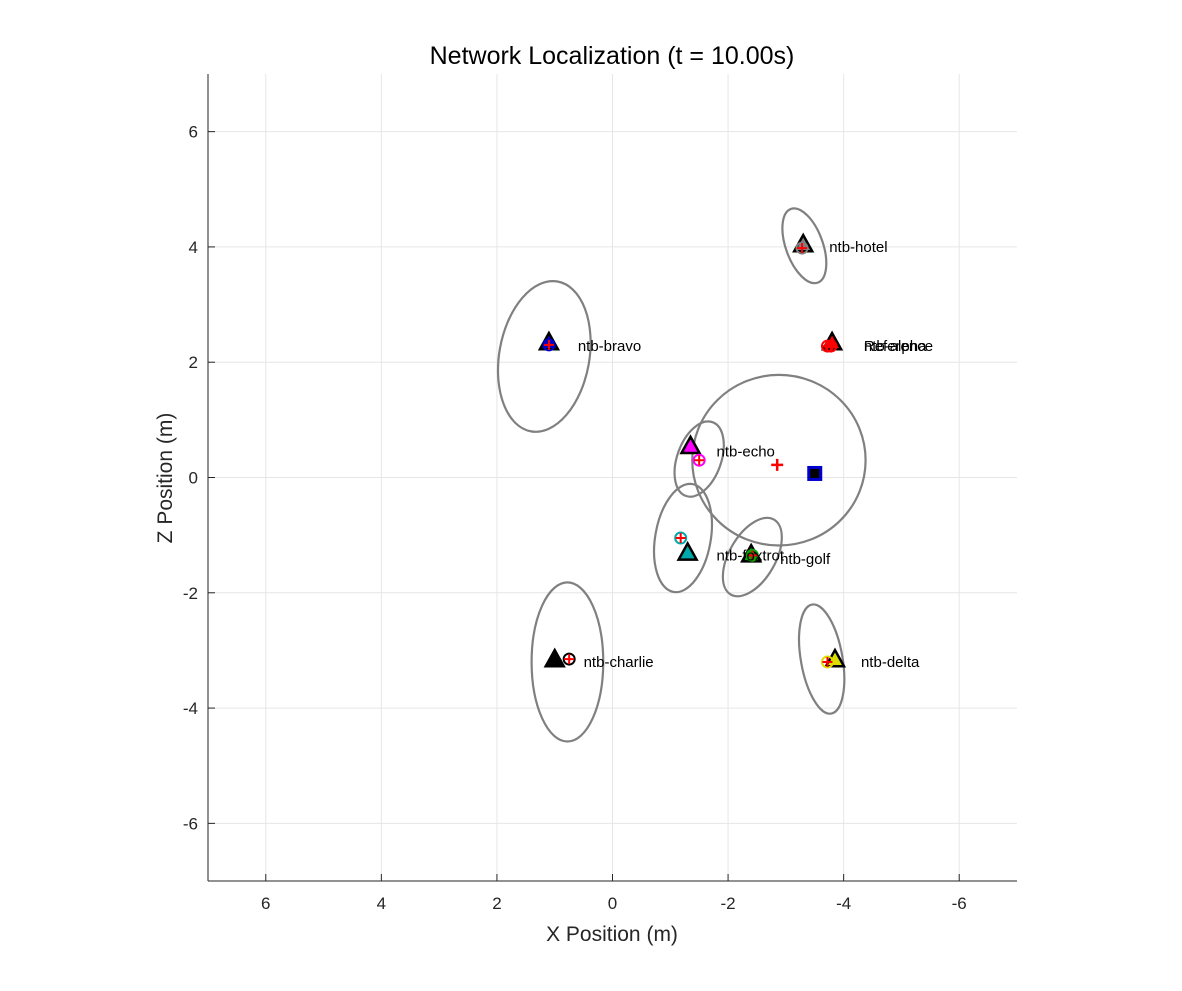  I want to click on true-position-ntb-echo, so click(690, 444).